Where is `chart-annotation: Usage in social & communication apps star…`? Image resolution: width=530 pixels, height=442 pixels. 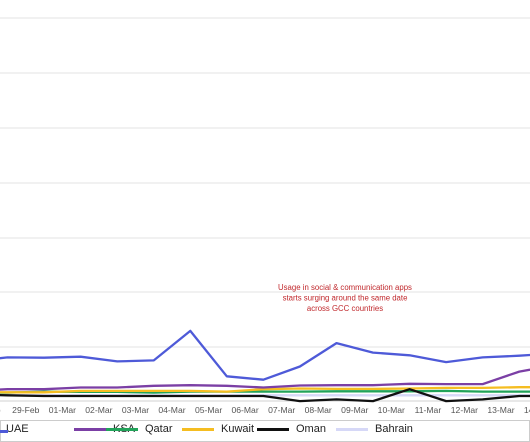
chart-annotation: Usage in social & communication apps star… is located at coordinates (345, 298).